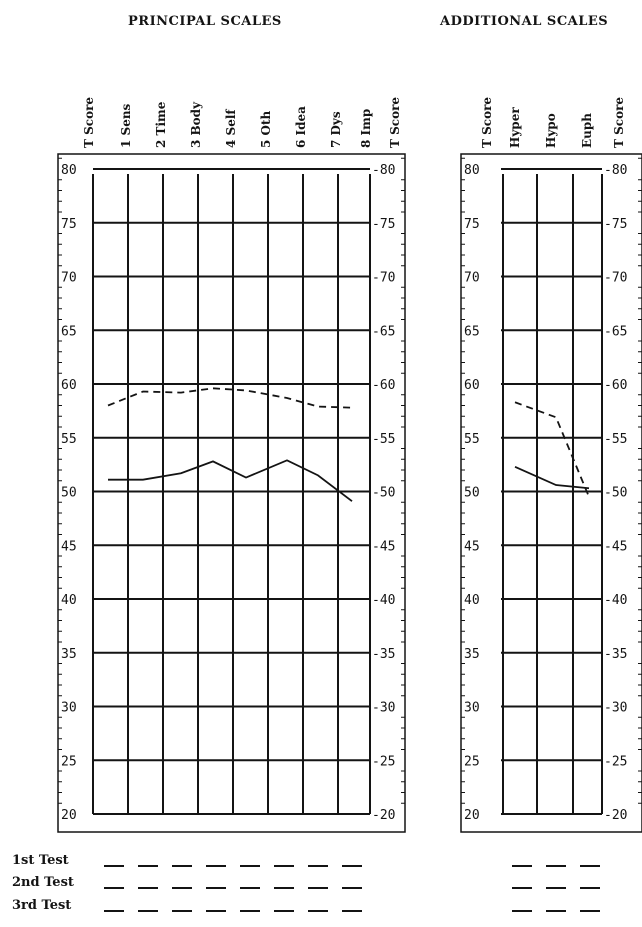 This screenshot has height=927, width=642. I want to click on series-solid-line, so click(230, 480).